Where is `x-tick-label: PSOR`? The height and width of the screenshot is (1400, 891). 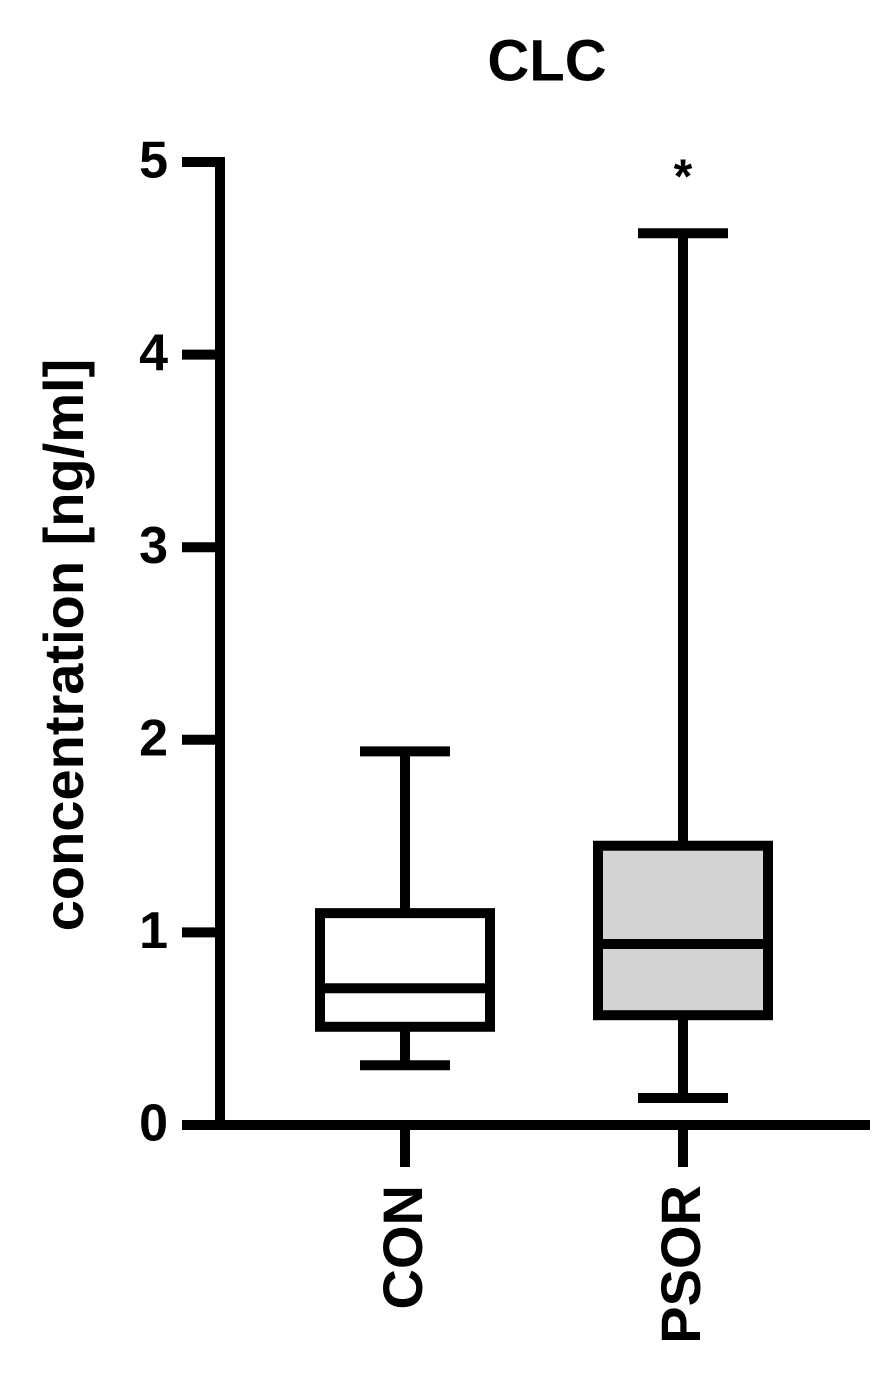 x-tick-label: PSOR is located at coordinates (680, 1264).